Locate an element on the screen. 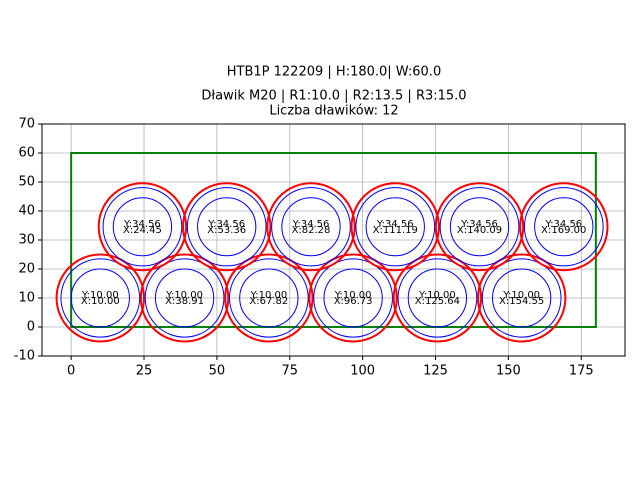 This screenshot has height=480, width=640. x-tick-label: 100 is located at coordinates (362, 371).